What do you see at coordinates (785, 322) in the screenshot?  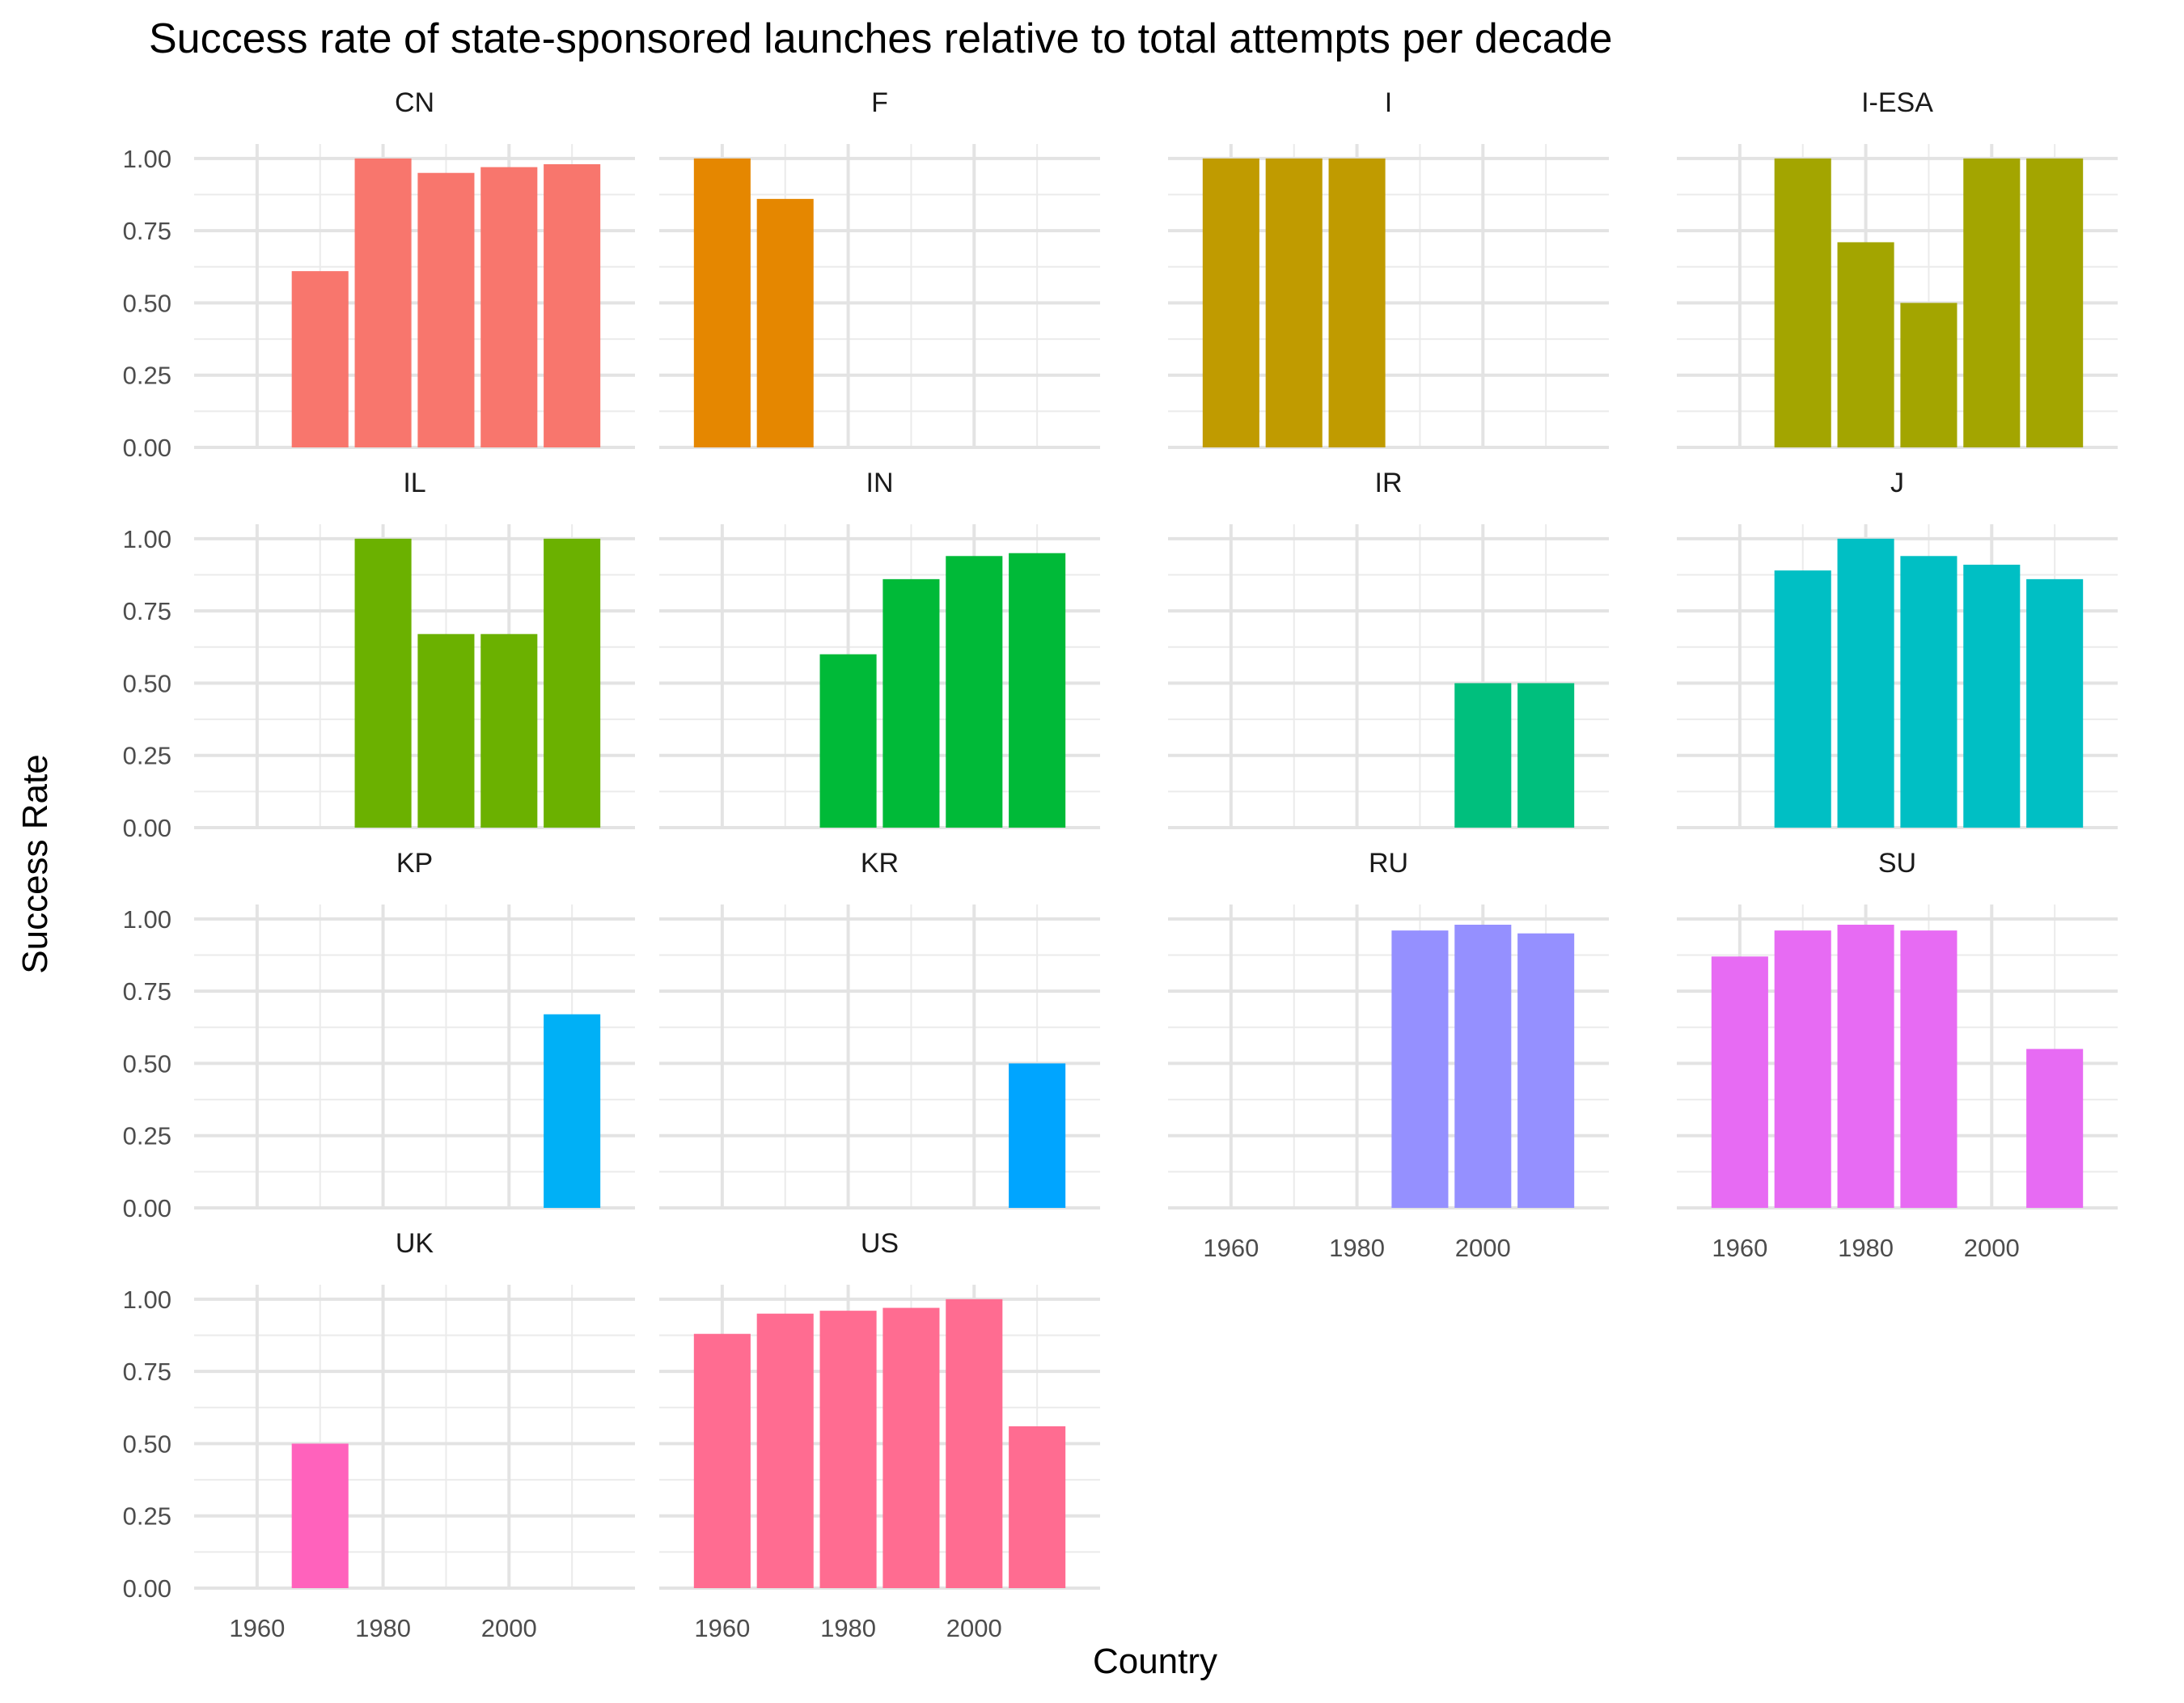 I see `bar-f-1970` at bounding box center [785, 322].